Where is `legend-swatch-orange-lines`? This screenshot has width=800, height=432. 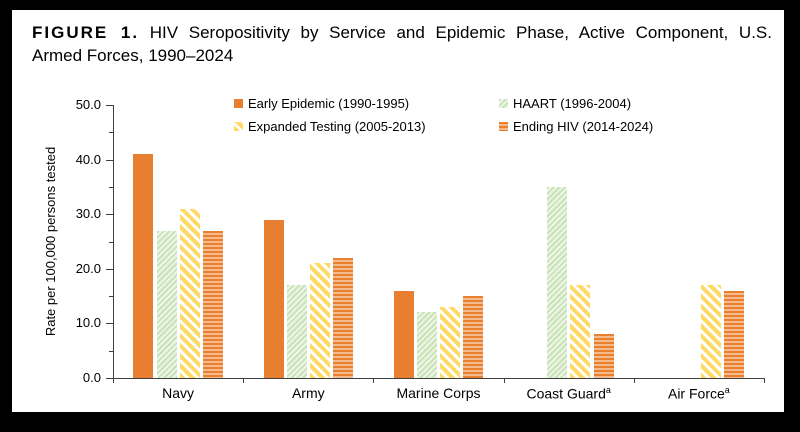
legend-swatch-orange-lines is located at coordinates (503, 126).